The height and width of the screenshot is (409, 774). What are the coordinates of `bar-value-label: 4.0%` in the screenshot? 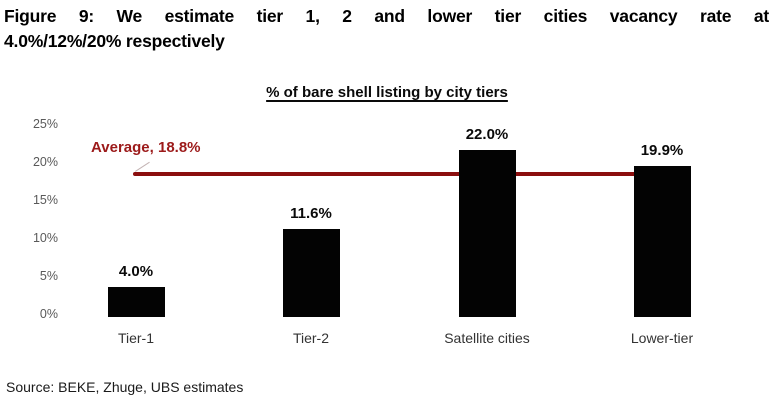 It's located at (136, 271).